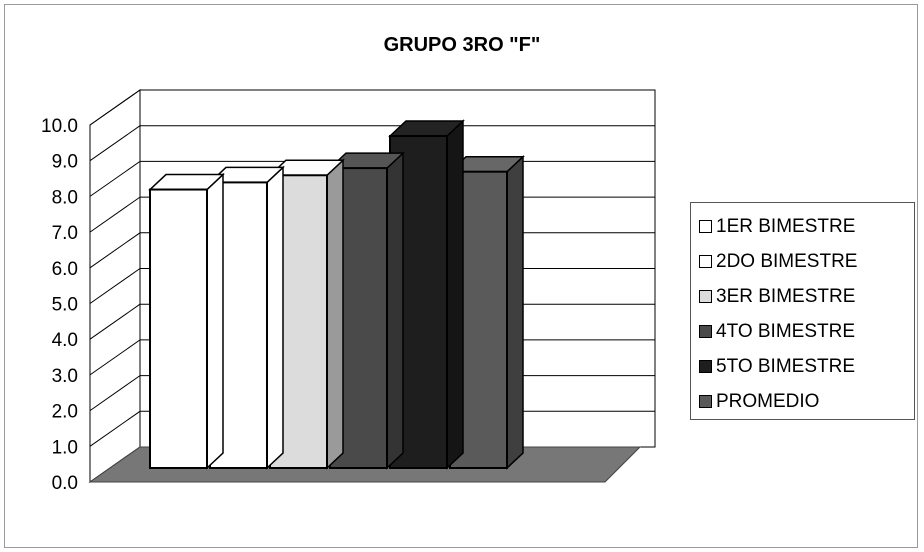 The image size is (924, 552). I want to click on legend-item: 5TO BIMESTRE, so click(806, 366).